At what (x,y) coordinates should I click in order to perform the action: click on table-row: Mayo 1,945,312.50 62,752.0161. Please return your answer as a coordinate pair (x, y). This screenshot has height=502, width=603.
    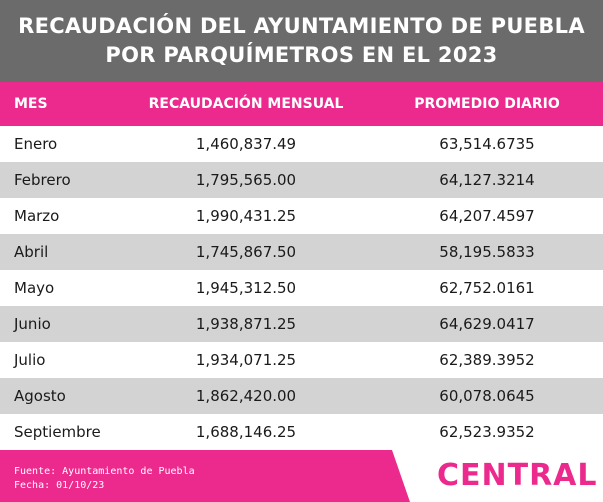
    Looking at the image, I should click on (301, 288).